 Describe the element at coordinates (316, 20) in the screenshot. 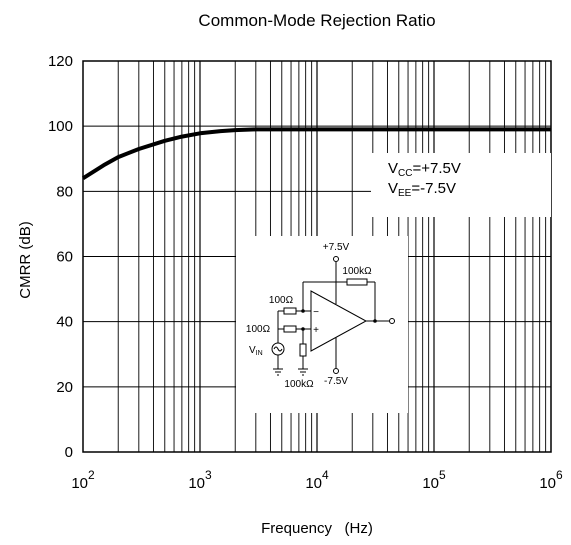

I see `chart-title: Common-Mode Rejection Ratio` at that location.